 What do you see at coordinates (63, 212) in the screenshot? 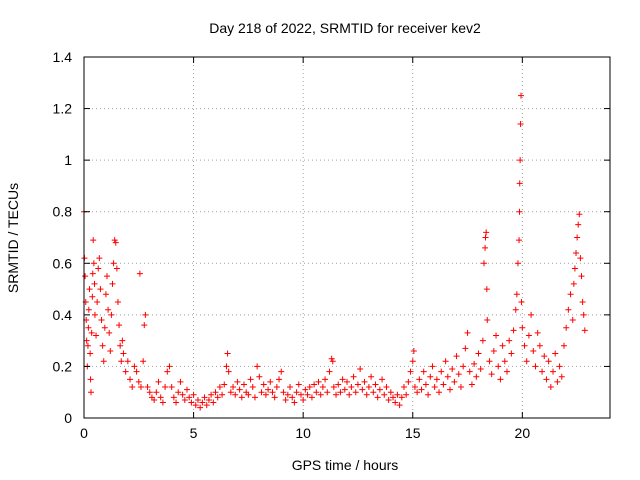
I see `y-tick-label: 0.8` at bounding box center [63, 212].